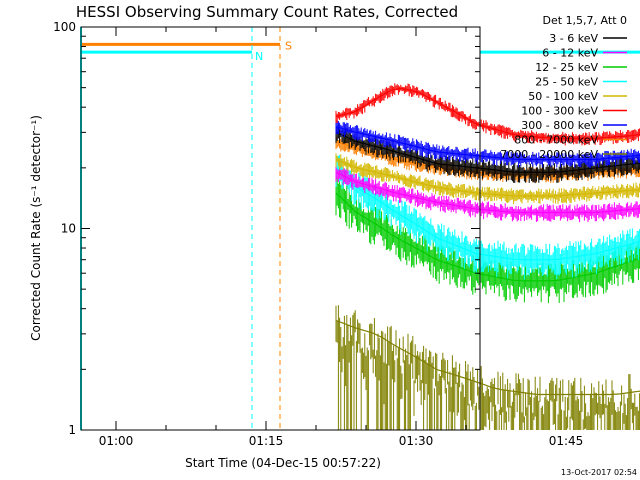 The width and height of the screenshot is (640, 480). I want to click on legend-entry-label: 50 - 100 keV, so click(563, 96).